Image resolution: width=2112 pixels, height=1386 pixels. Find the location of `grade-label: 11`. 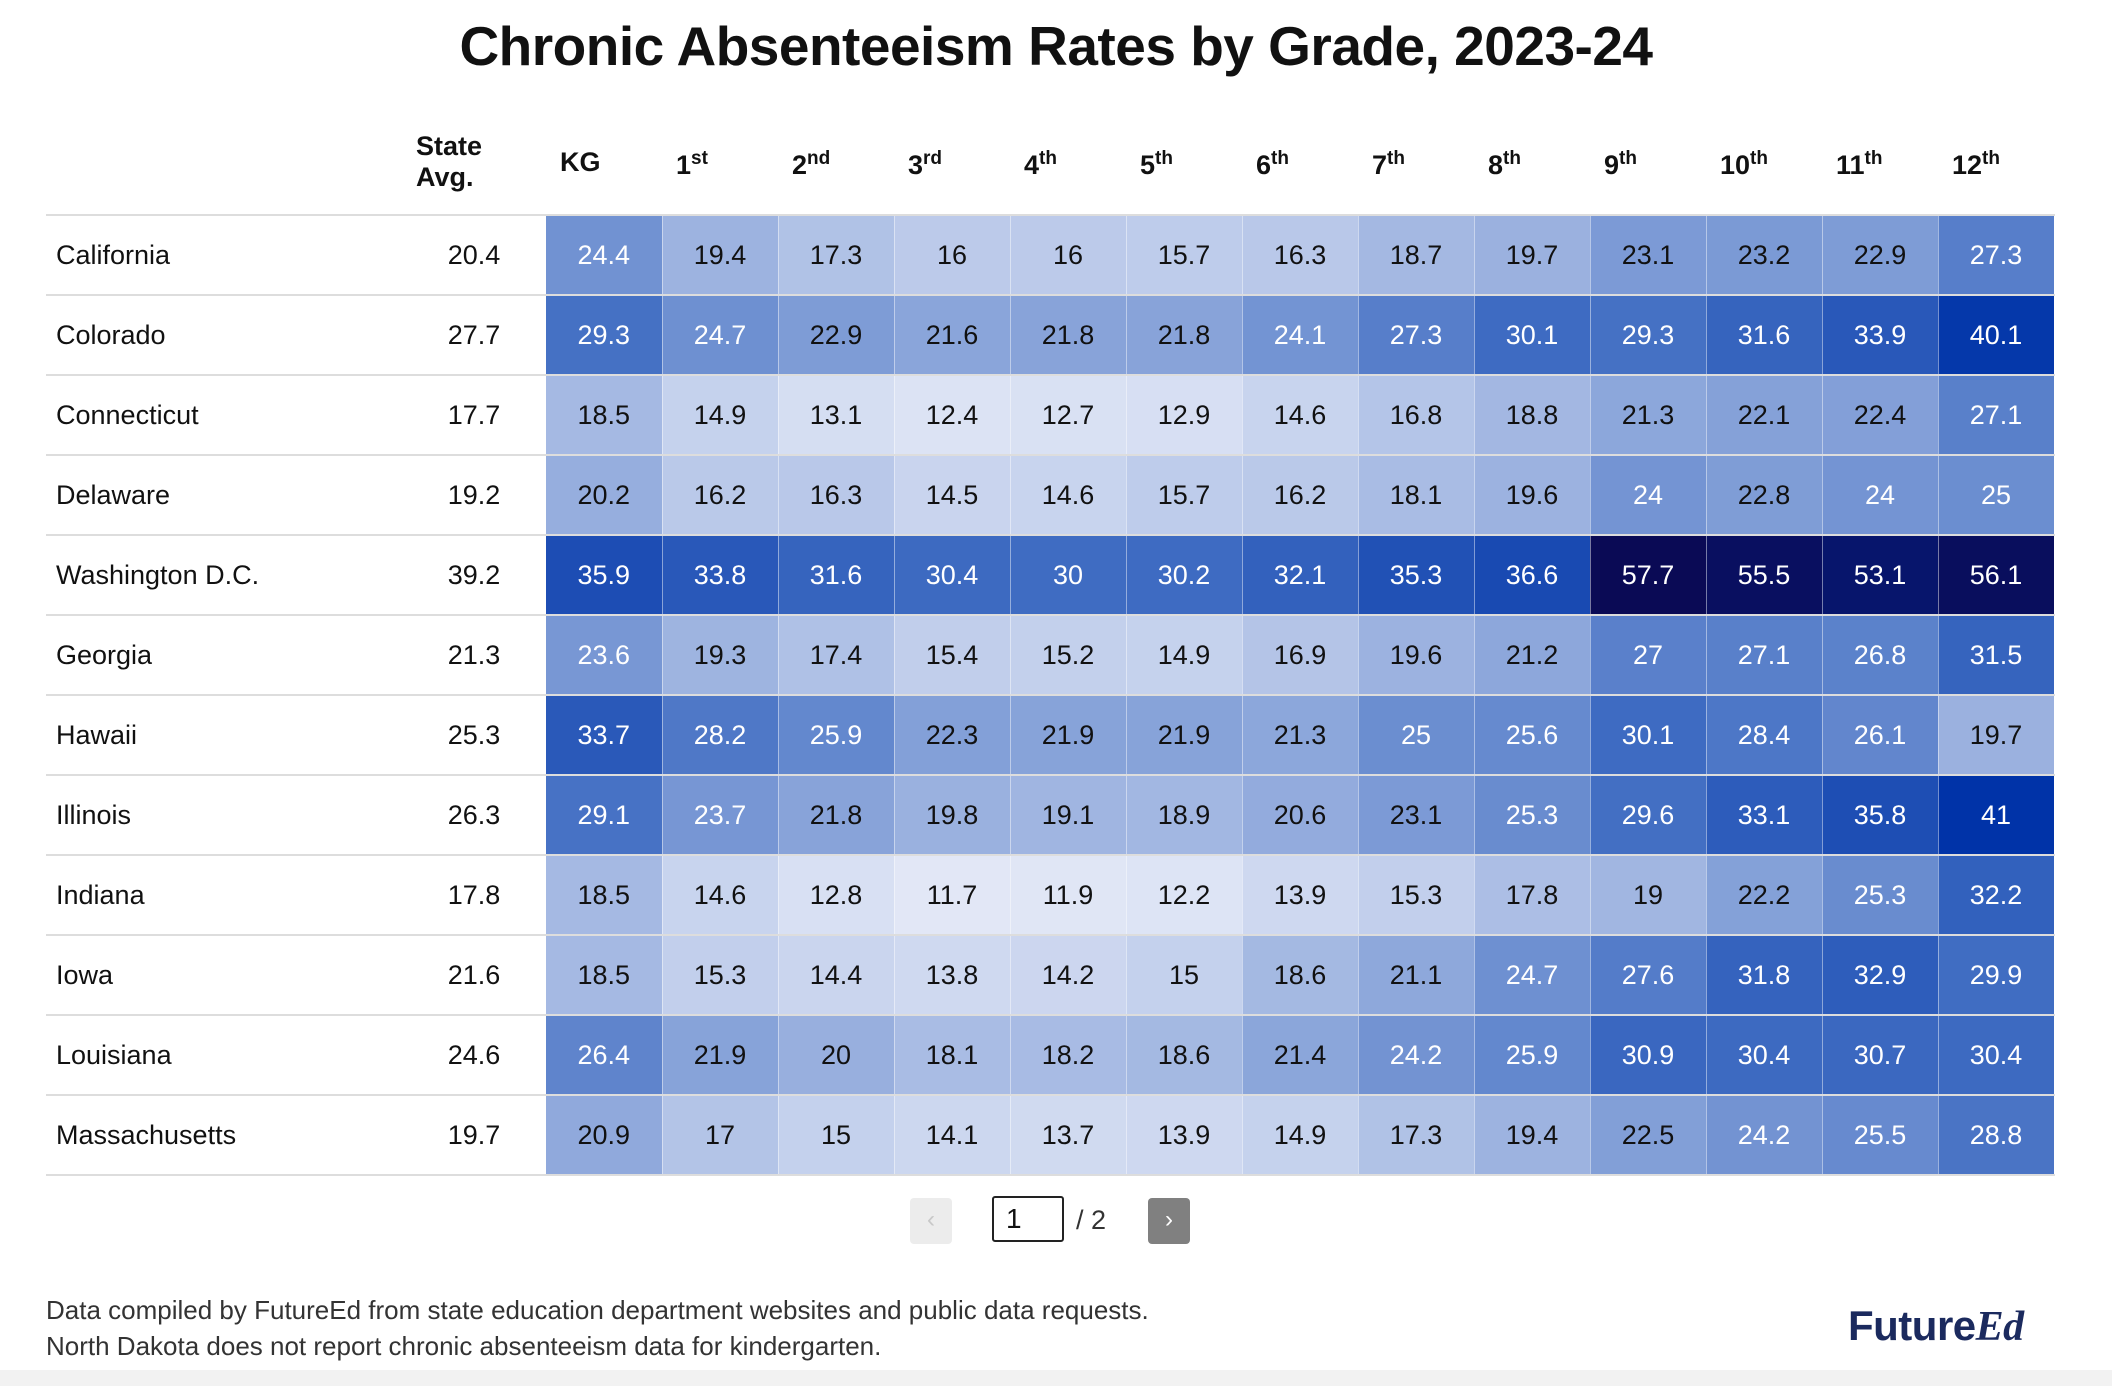

grade-label: 11 is located at coordinates (1850, 165).